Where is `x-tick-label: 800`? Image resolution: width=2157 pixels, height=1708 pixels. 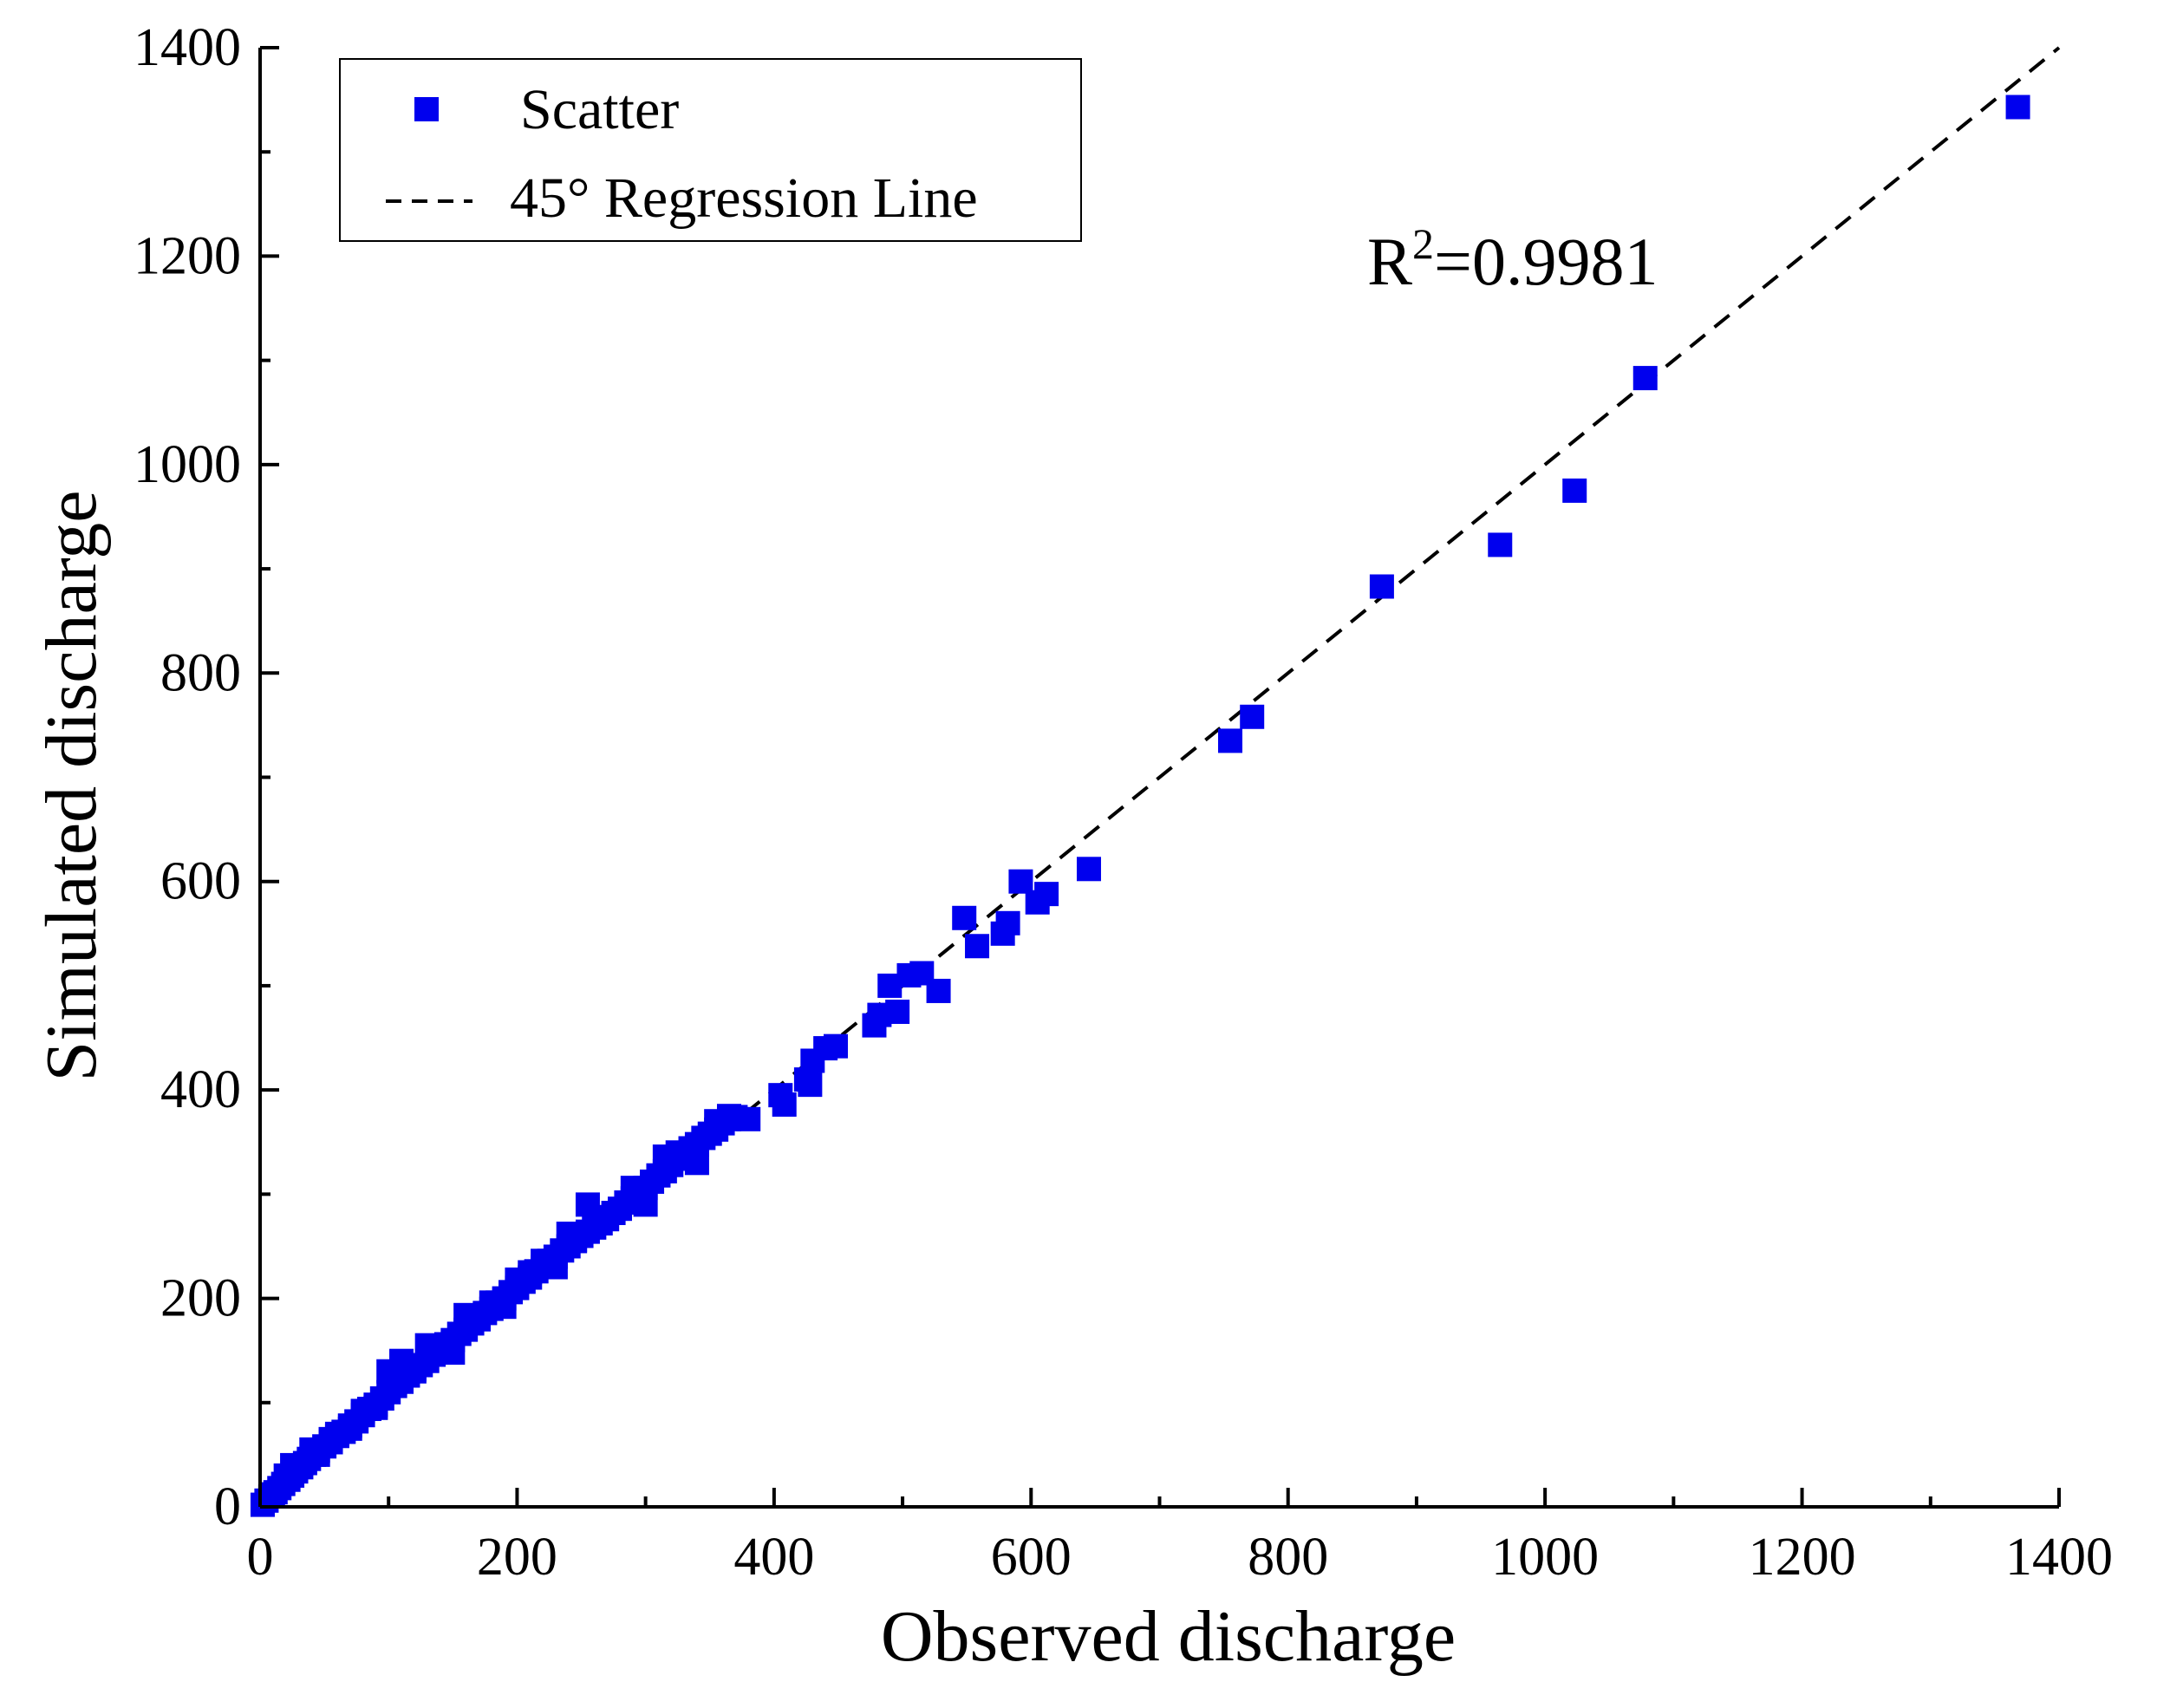
x-tick-label: 800 is located at coordinates (1288, 1557).